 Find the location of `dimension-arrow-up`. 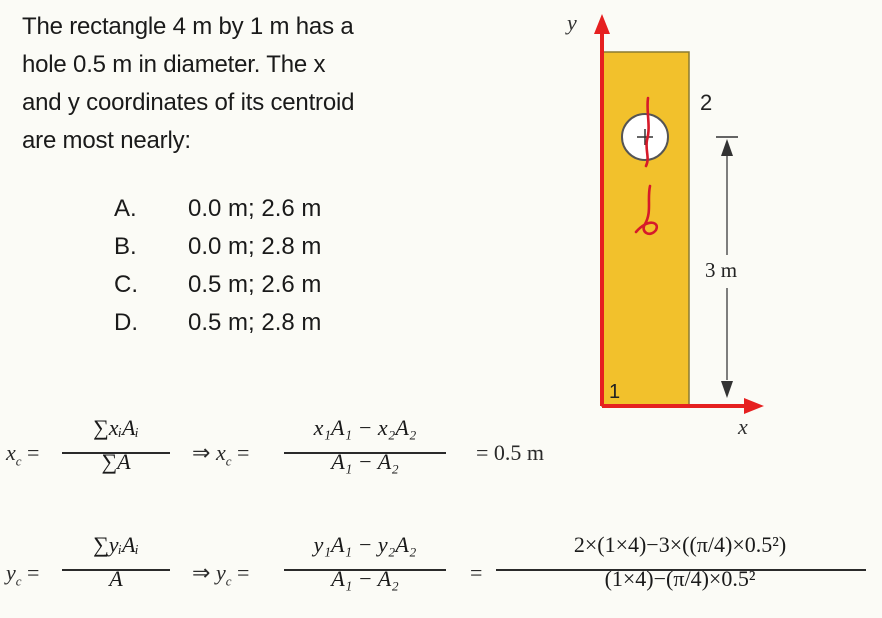

dimension-arrow-up is located at coordinates (727, 147).